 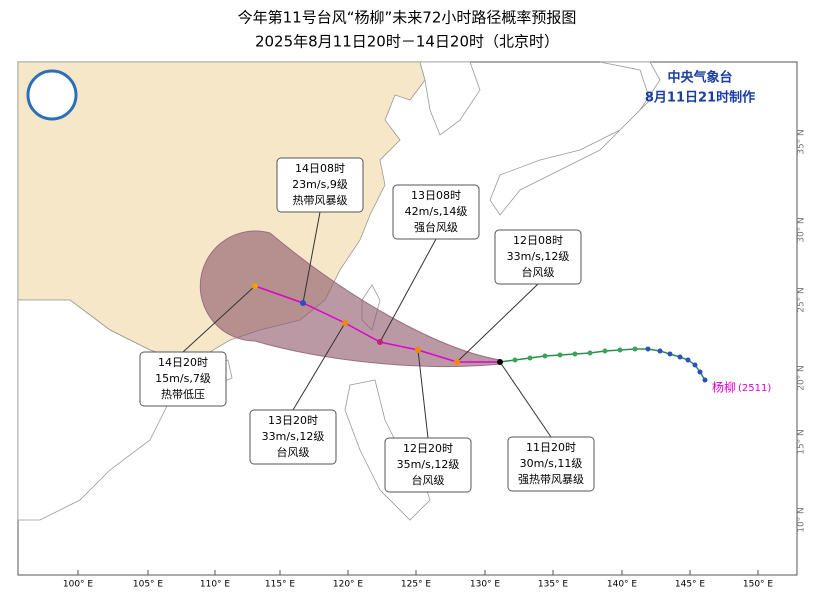 I want to click on point-time: 12日20时, so click(x=428, y=448).